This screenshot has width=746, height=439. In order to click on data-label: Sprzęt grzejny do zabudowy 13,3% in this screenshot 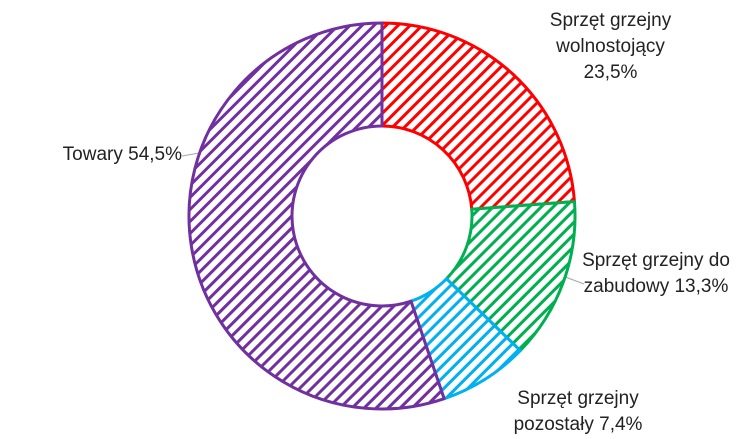, I will do `click(656, 274)`.